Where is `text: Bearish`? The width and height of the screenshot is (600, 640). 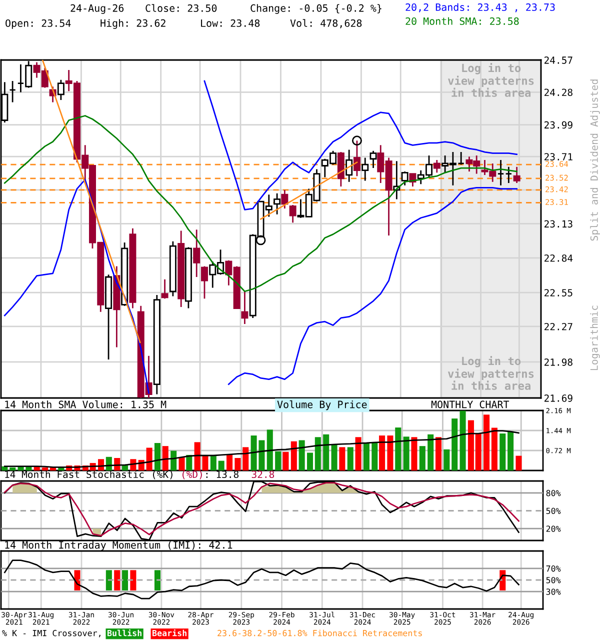
text: Bearish is located at coordinates (169, 632).